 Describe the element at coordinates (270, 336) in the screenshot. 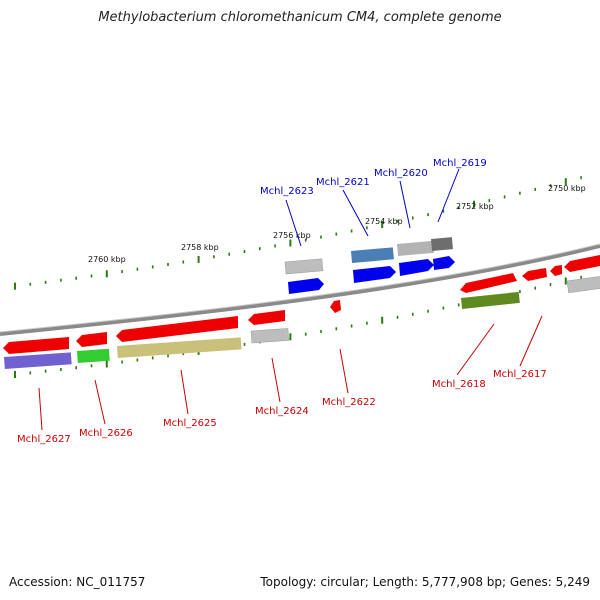

I see `gene-2624-lower` at that location.